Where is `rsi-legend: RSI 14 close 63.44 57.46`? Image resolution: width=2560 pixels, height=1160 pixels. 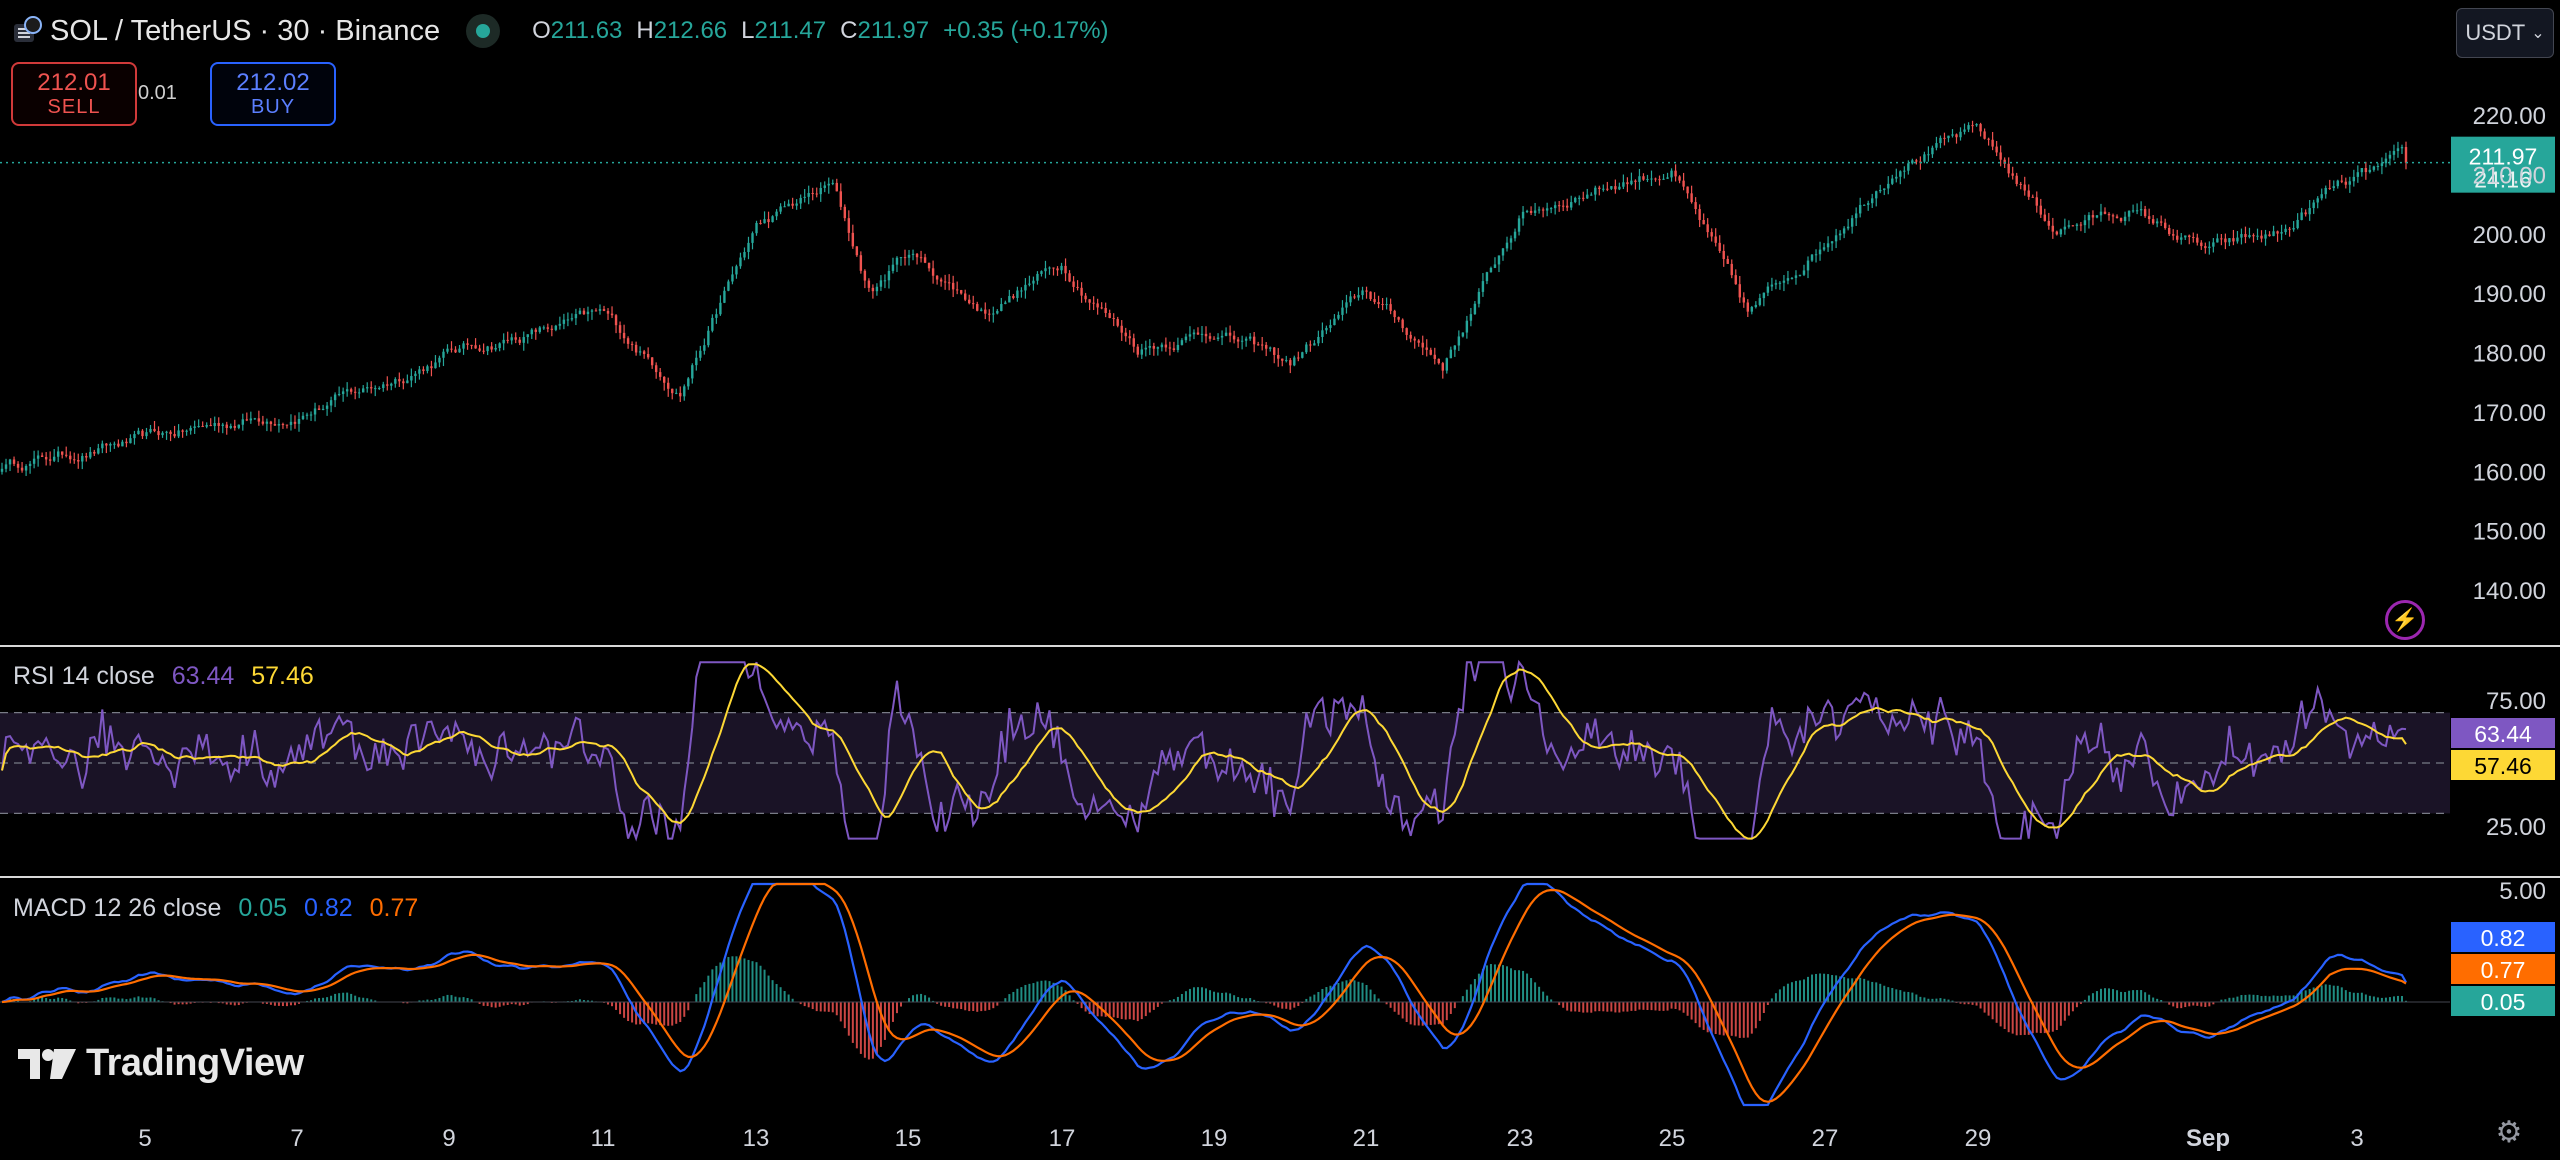
rsi-legend: RSI 14 close 63.44 57.46 is located at coordinates (168, 676).